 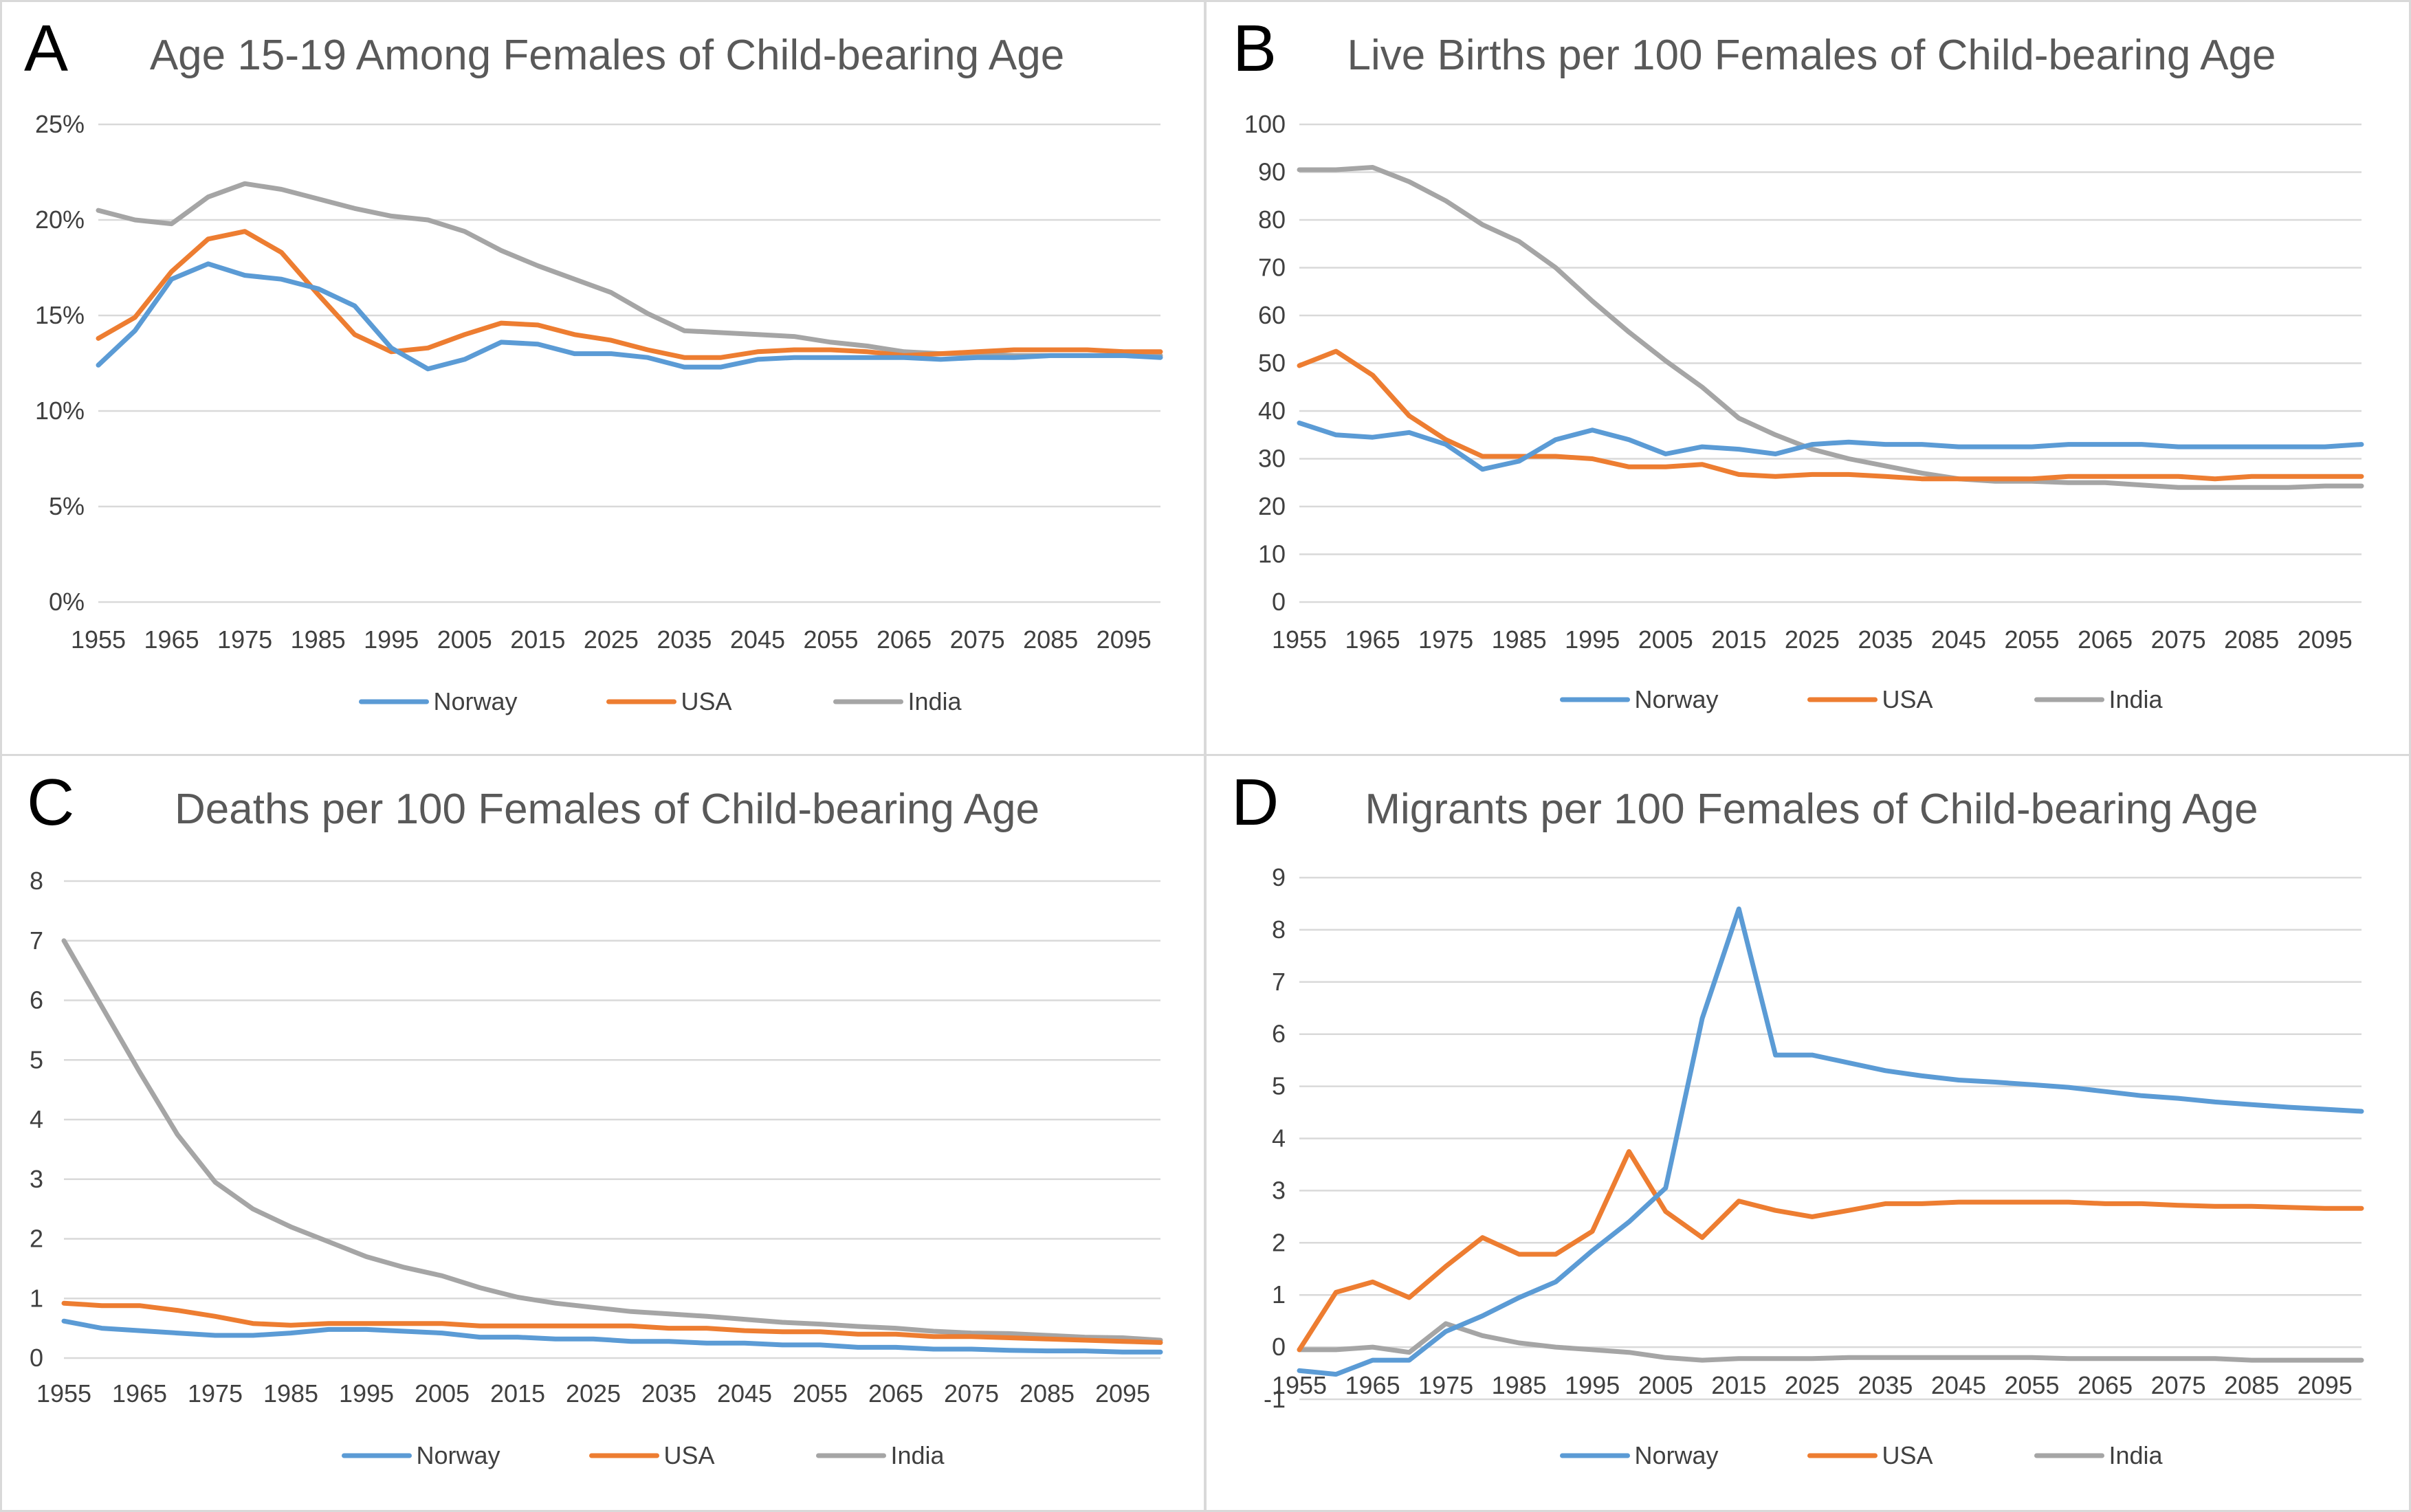 What do you see at coordinates (60, 315) in the screenshot?
I see `y-tick-label: 15%` at bounding box center [60, 315].